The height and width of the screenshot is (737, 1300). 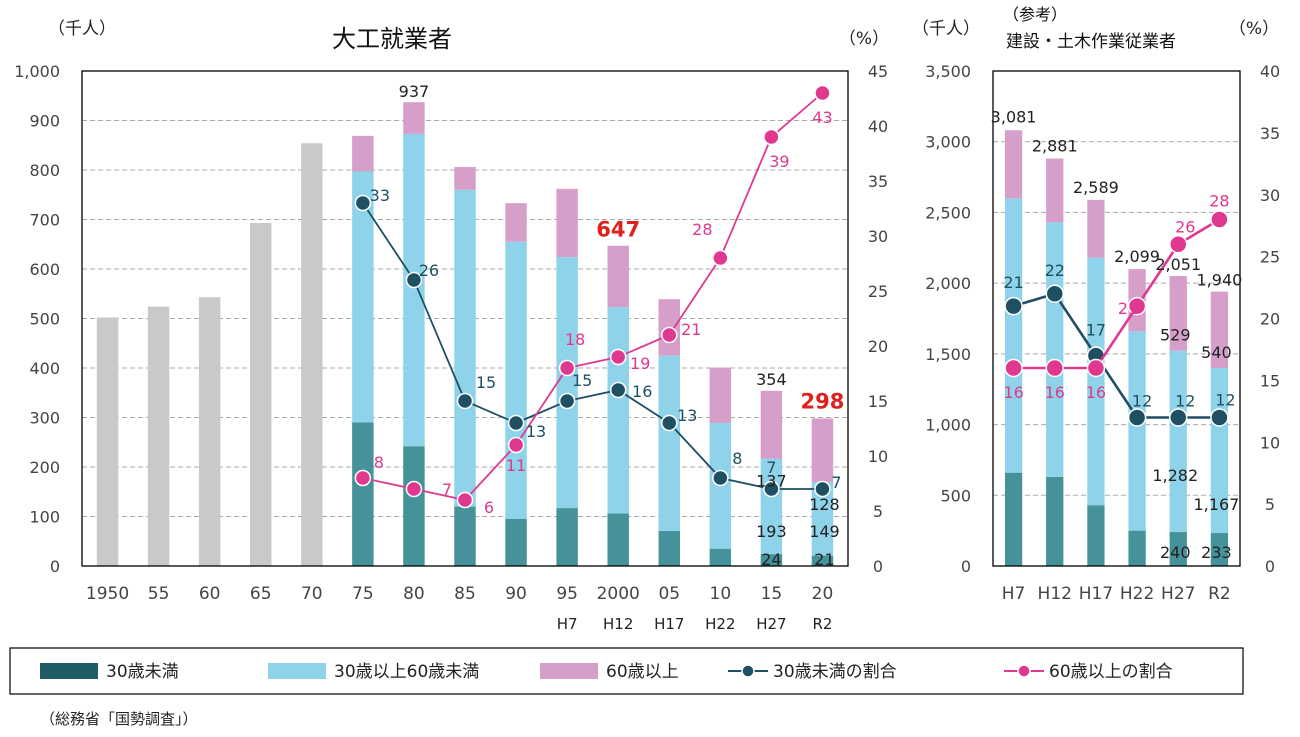 I want to click on p2-bar-middle-H27, so click(x=1178, y=441).